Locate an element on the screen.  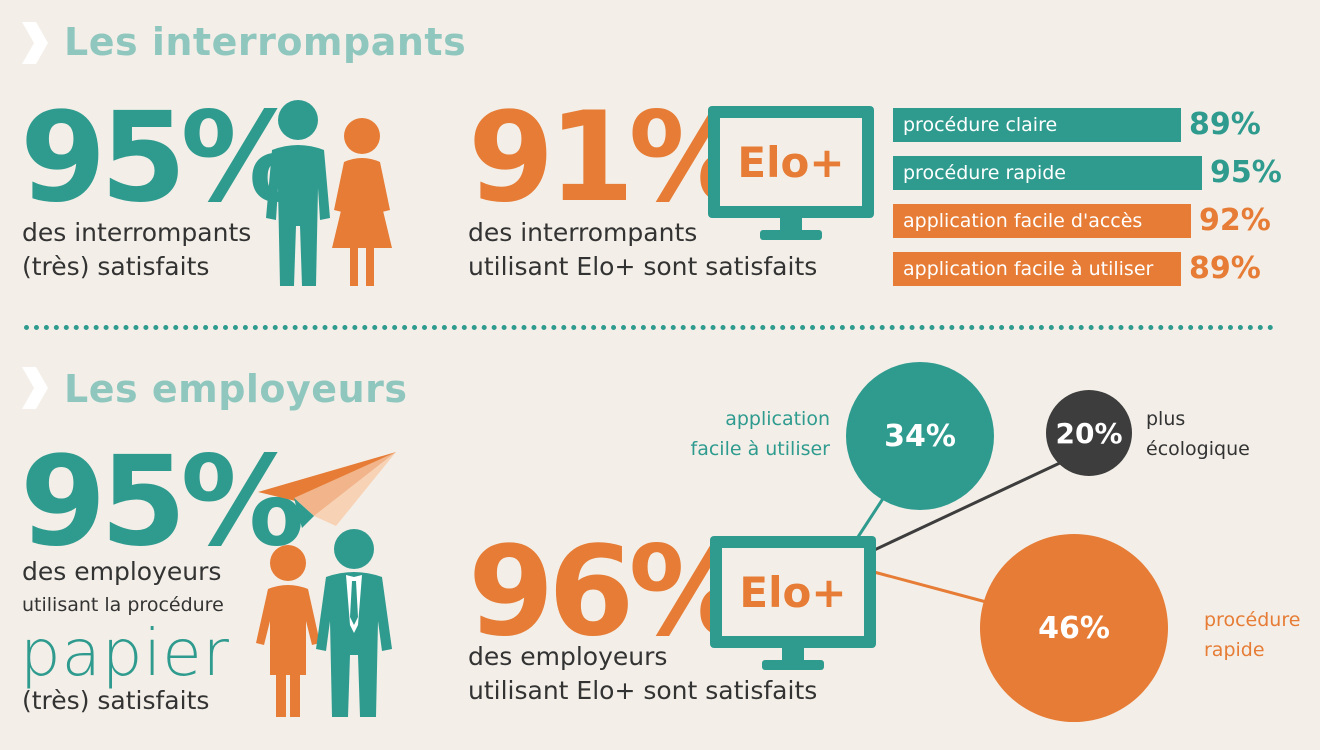
bubble-label-line: plus is located at coordinates (1166, 419).